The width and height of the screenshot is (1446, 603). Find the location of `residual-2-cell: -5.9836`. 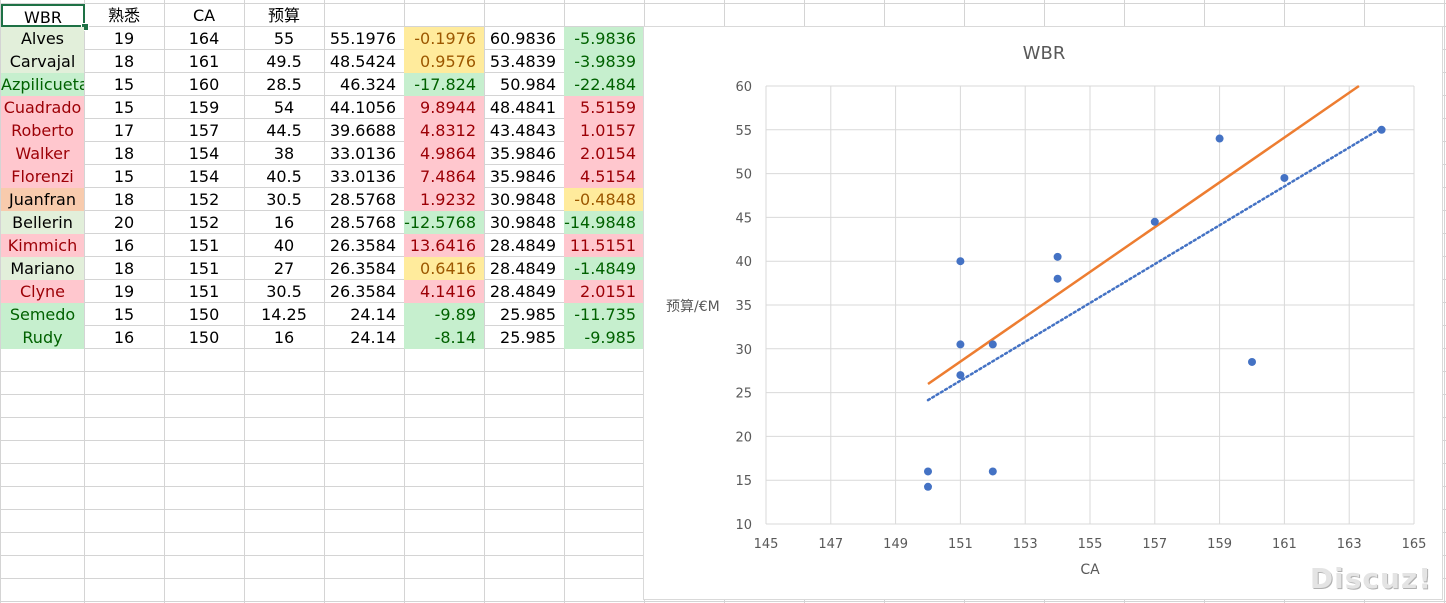

residual-2-cell: -5.9836 is located at coordinates (604, 38).